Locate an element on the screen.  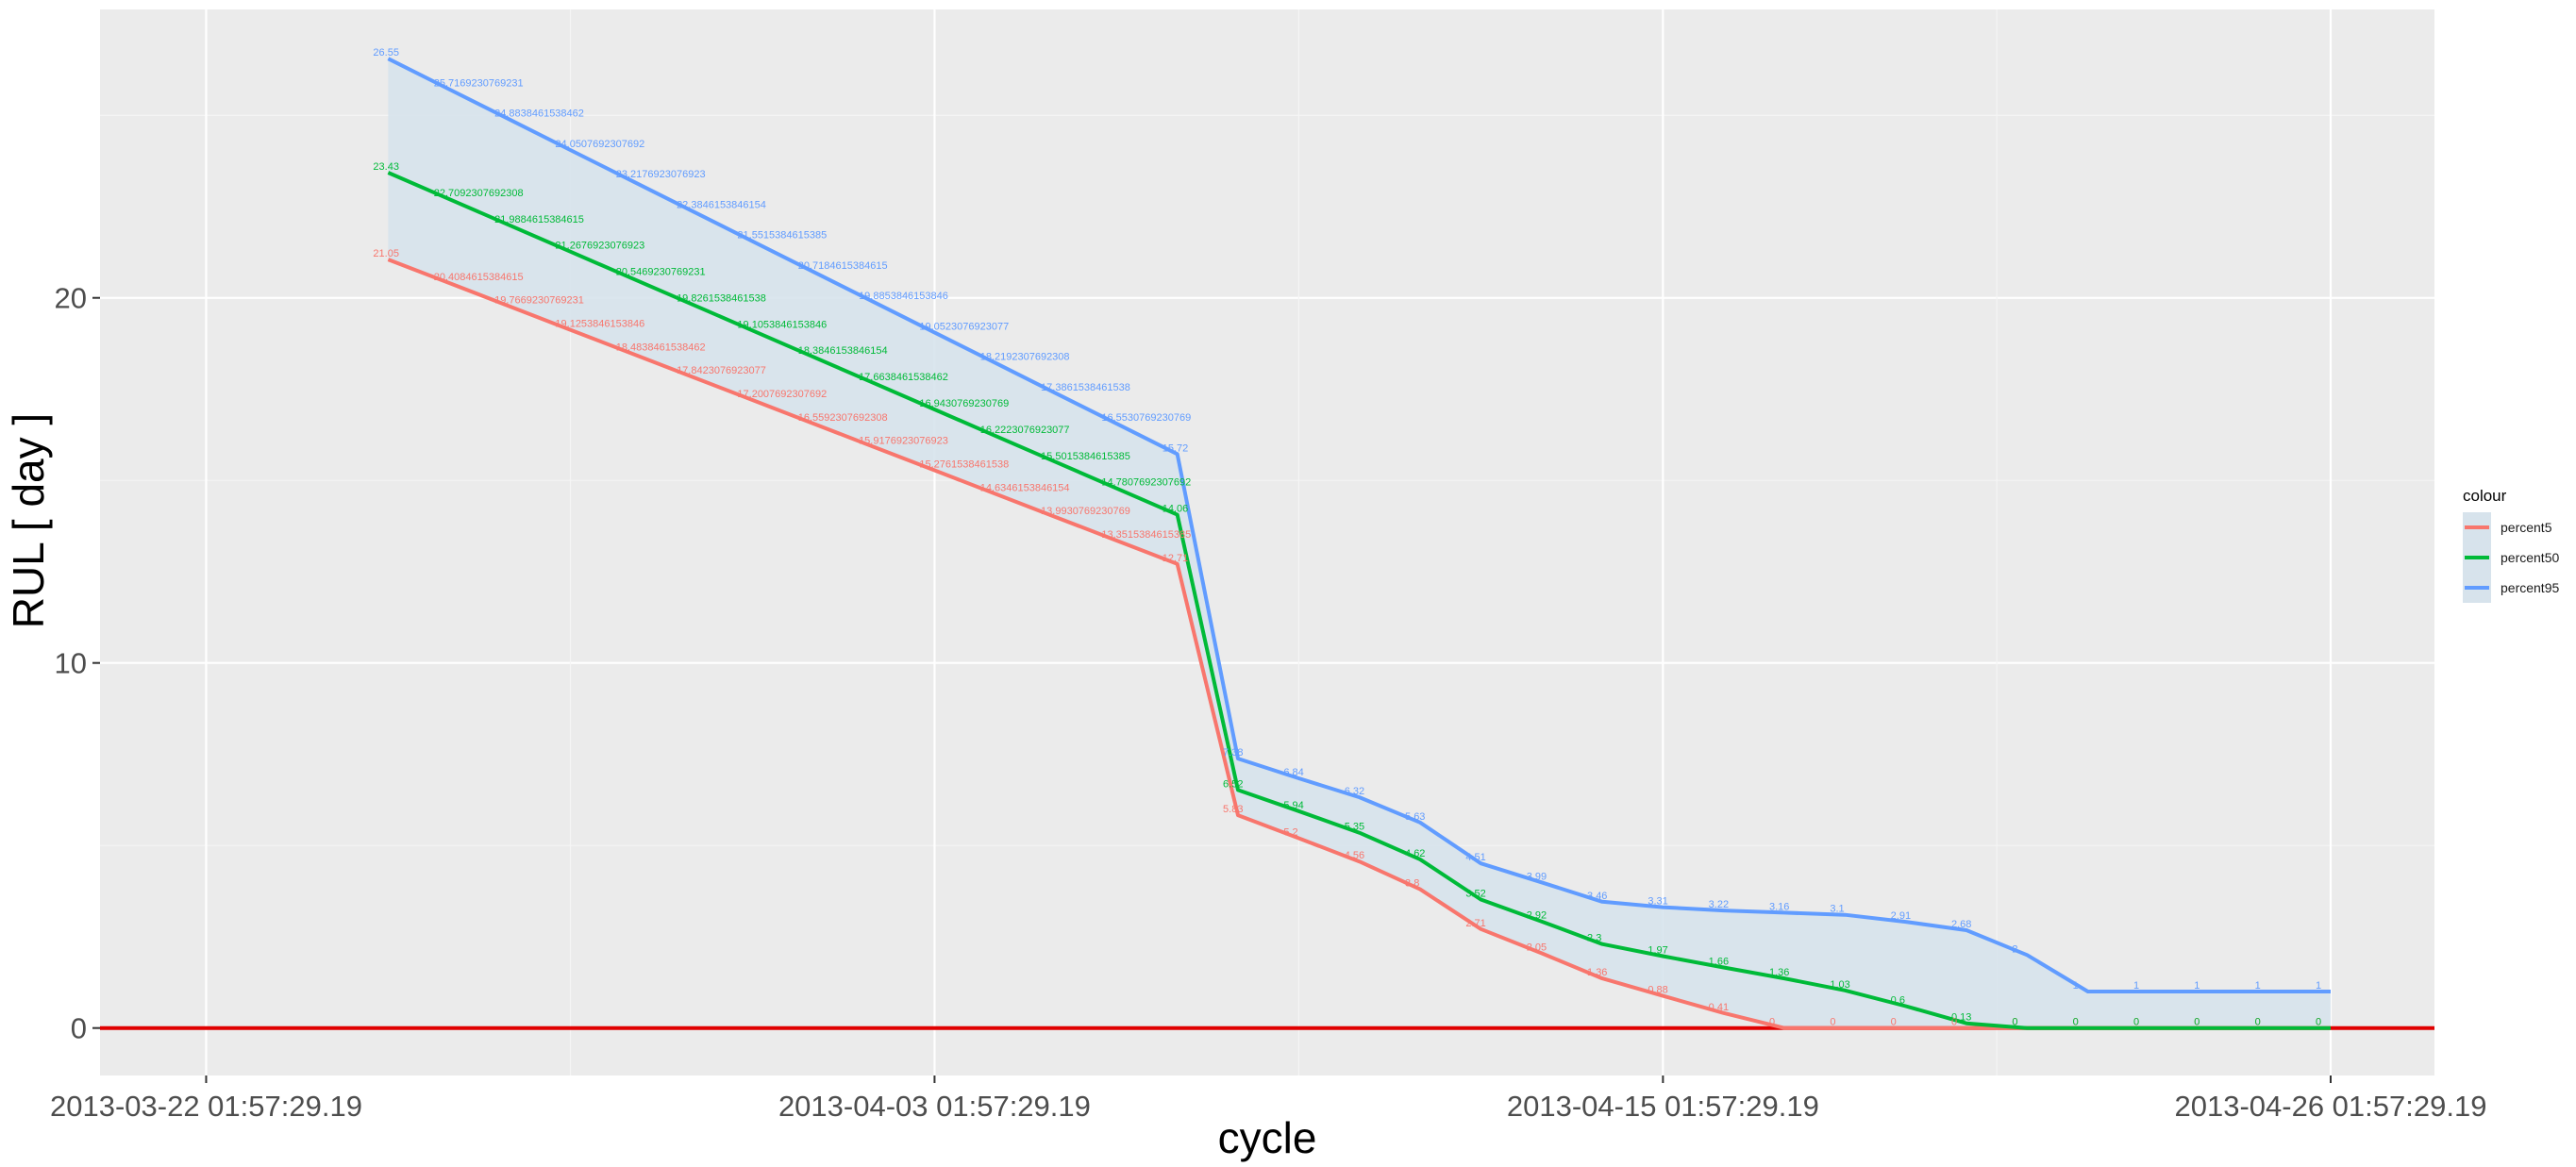
point-label-percent50: 3.52 is located at coordinates (1475, 894).